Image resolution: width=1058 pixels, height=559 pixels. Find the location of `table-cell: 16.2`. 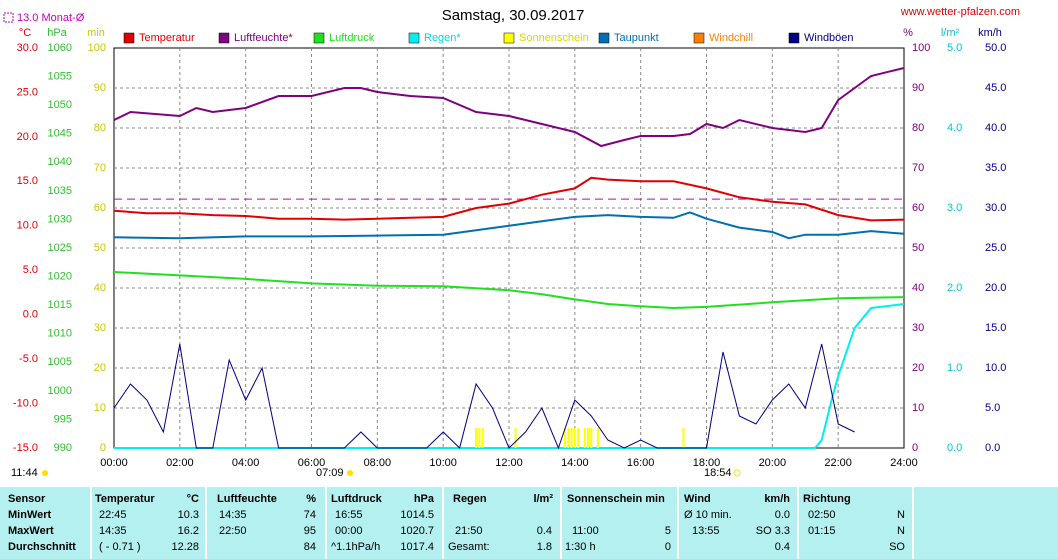

table-cell: 16.2 is located at coordinates (188, 531).